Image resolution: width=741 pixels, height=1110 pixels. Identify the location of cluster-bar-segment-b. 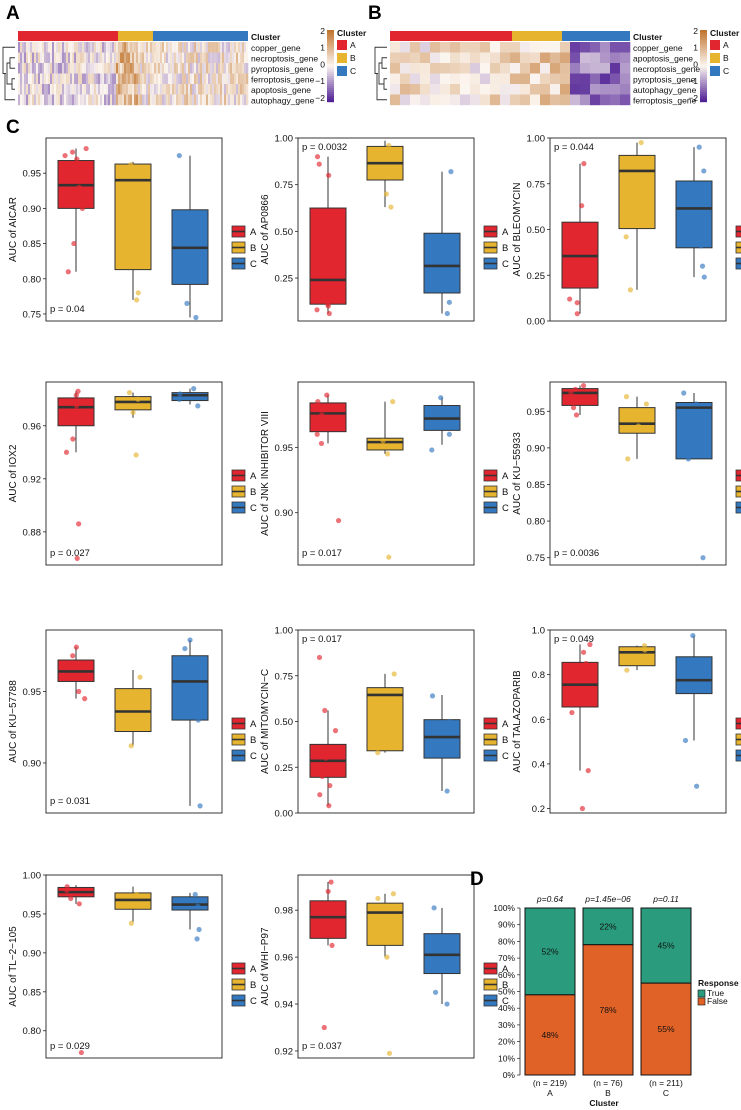
(135, 36).